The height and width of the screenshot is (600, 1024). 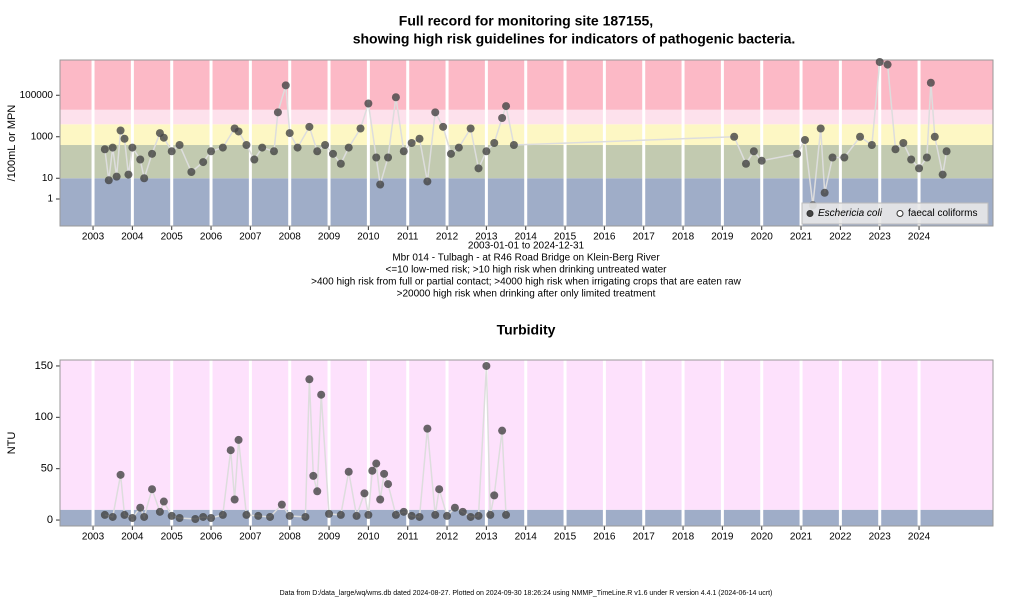 I want to click on legend-label: faecal coliforms, so click(x=942, y=213).